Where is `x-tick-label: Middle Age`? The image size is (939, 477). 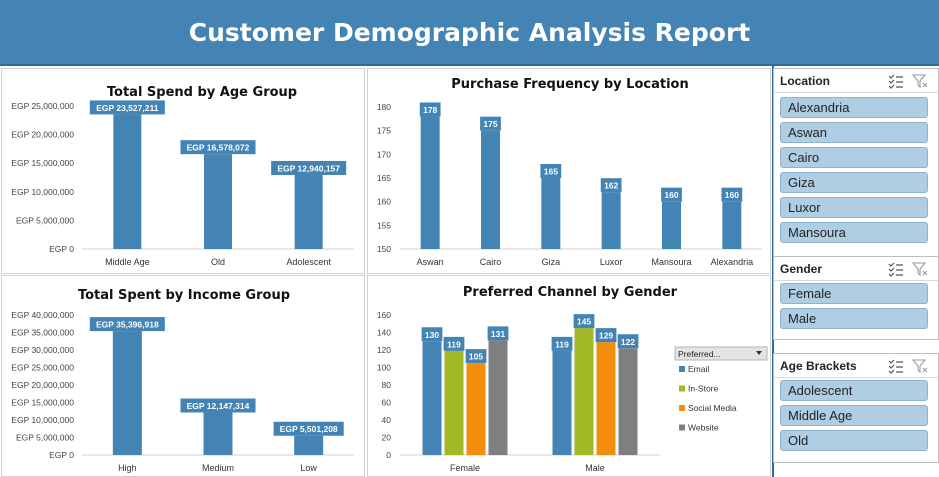 x-tick-label: Middle Age is located at coordinates (127, 262).